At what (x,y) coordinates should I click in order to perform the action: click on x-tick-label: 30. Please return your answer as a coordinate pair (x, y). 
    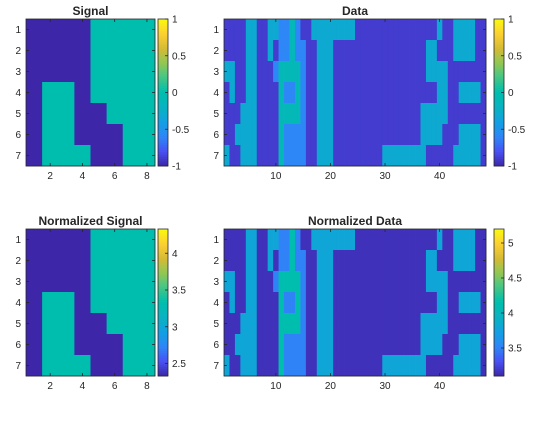
    Looking at the image, I should click on (385, 176).